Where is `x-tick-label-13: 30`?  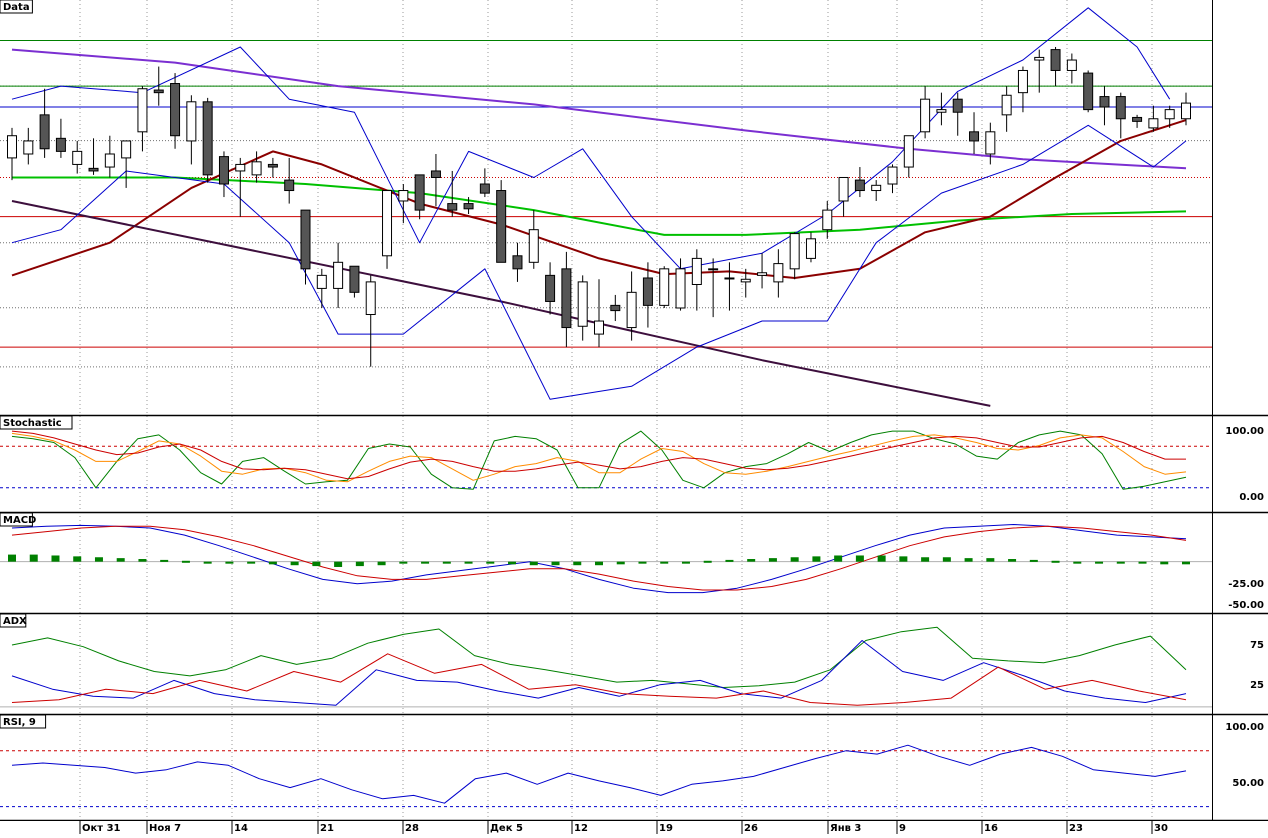 x-tick-label-13: 30 is located at coordinates (1161, 828).